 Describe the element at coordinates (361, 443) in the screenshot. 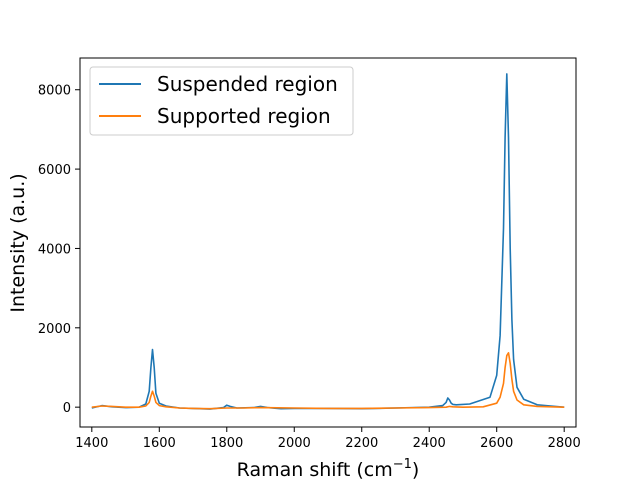

I see `x-tick-label: 2200` at that location.